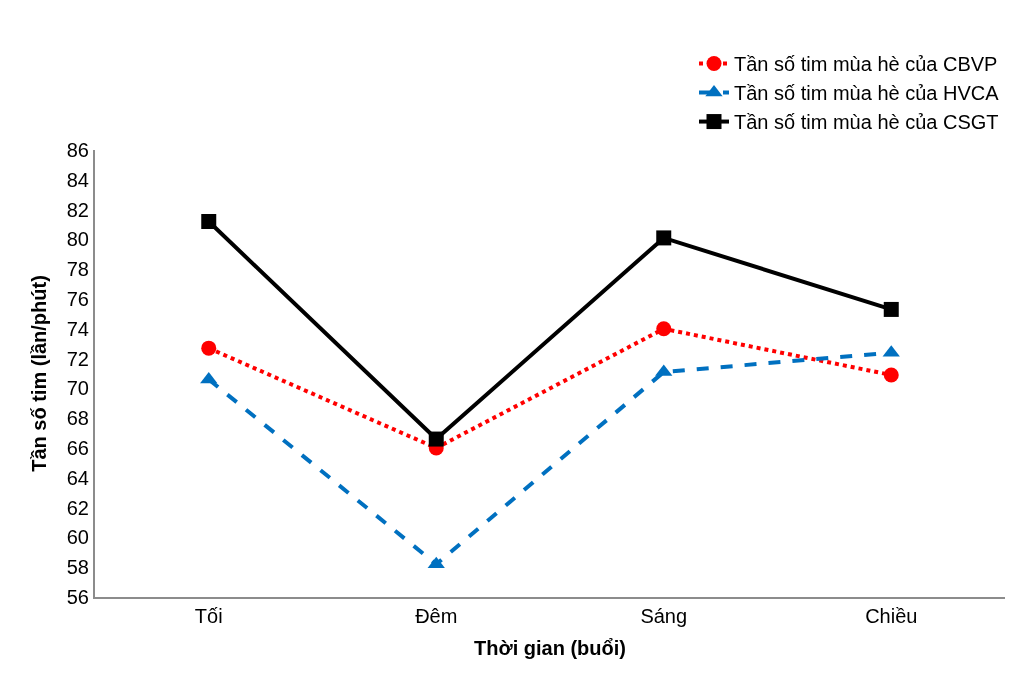 The height and width of the screenshot is (677, 1035). I want to click on legend-label: Tần số tim mùa hè của HVCA, so click(867, 93).